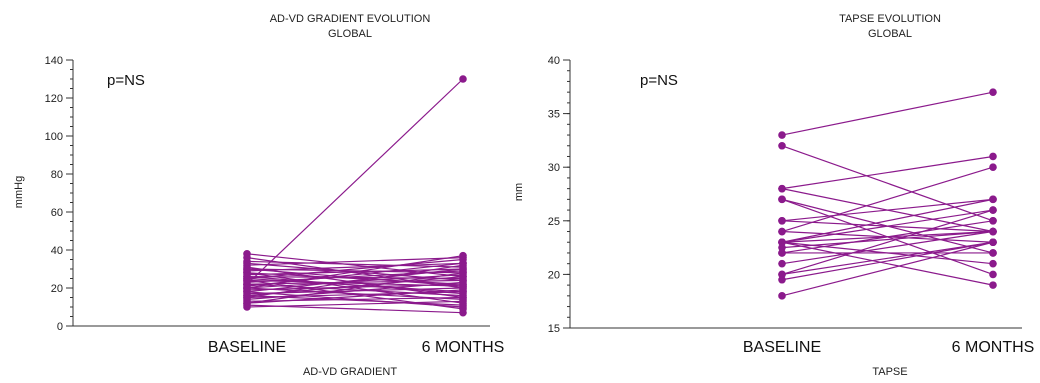 This screenshot has width=1040, height=383. I want to click on chart-title-line1: AD-VD GRADIENT EVOLUTION, so click(350, 19).